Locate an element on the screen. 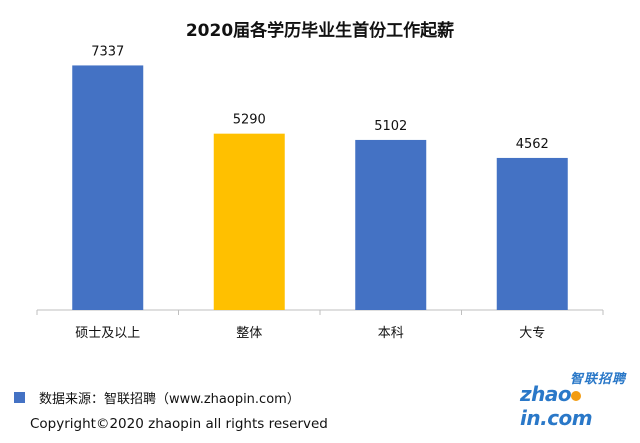  logo-cn-text: 智联招聘 is located at coordinates (597, 379).